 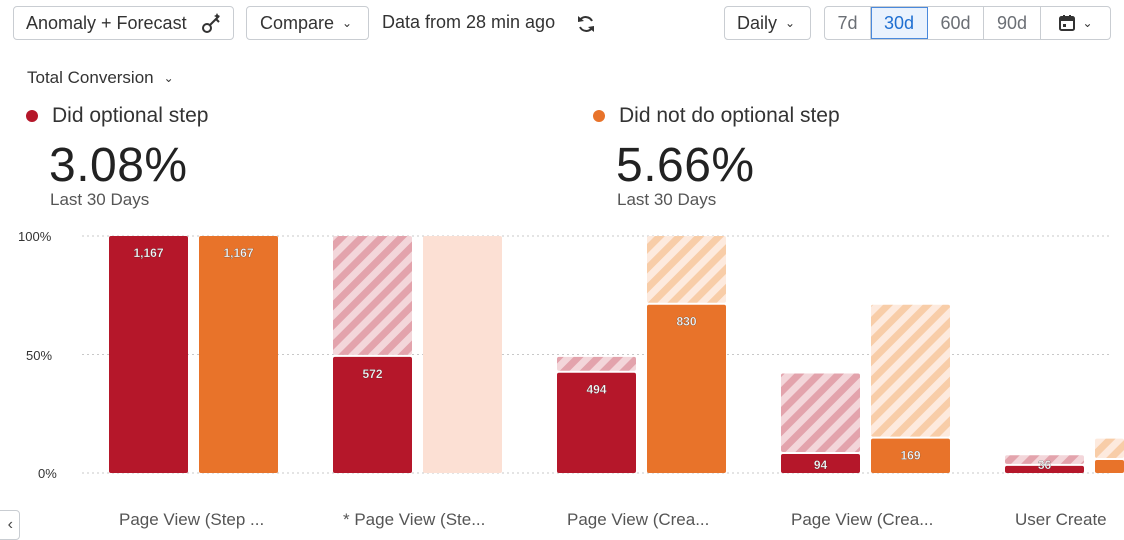 I want to click on metric-label: Total Conversion, so click(x=90, y=77).